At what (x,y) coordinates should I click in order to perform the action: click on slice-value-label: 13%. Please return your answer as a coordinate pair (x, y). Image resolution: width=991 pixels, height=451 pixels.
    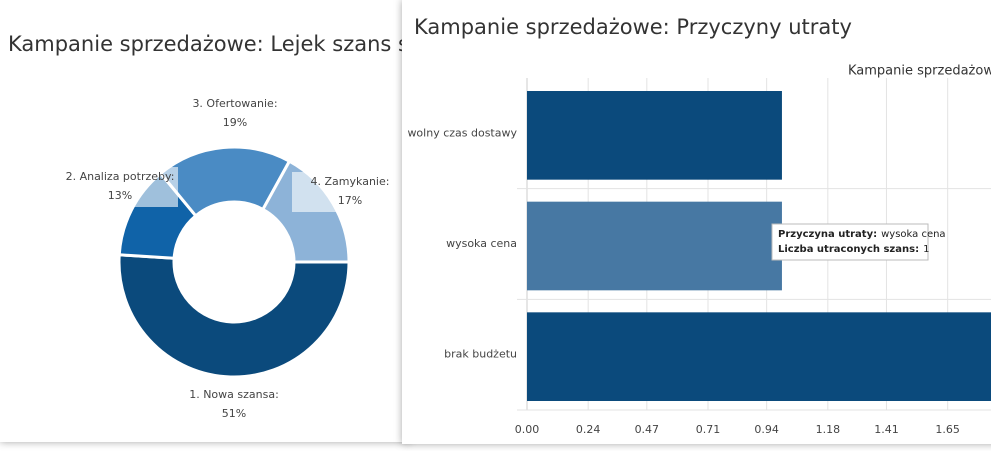
    Looking at the image, I should click on (120, 195).